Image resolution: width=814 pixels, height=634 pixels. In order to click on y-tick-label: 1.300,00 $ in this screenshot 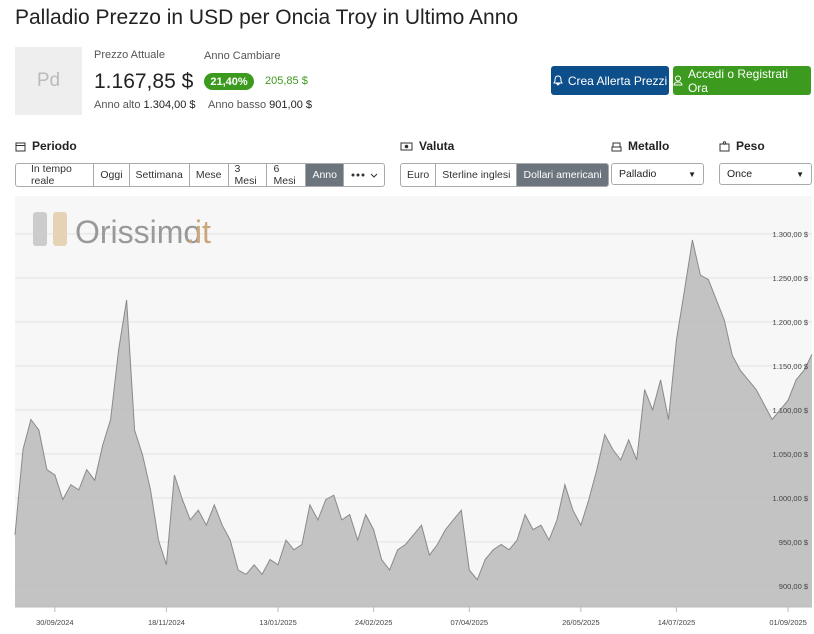, I will do `click(791, 234)`.